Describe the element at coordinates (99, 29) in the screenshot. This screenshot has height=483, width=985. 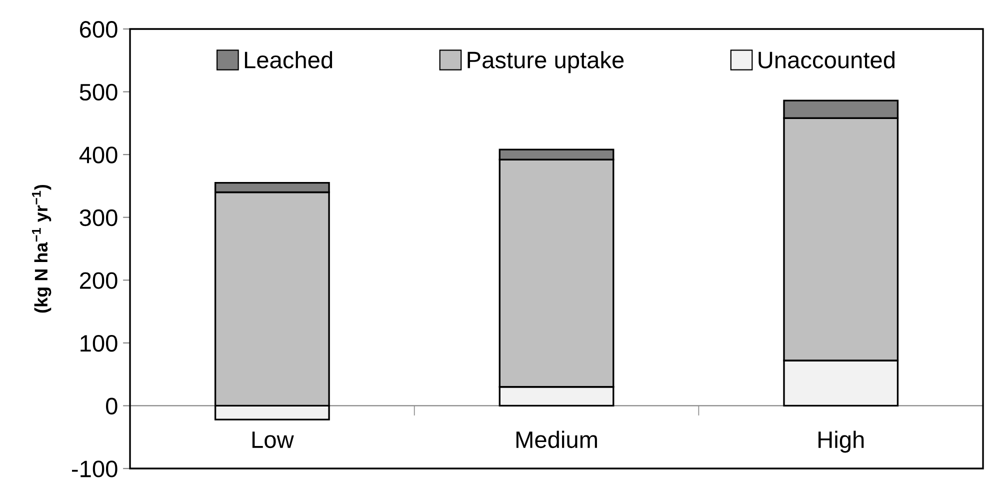
I see `y-tick-label: 600` at that location.